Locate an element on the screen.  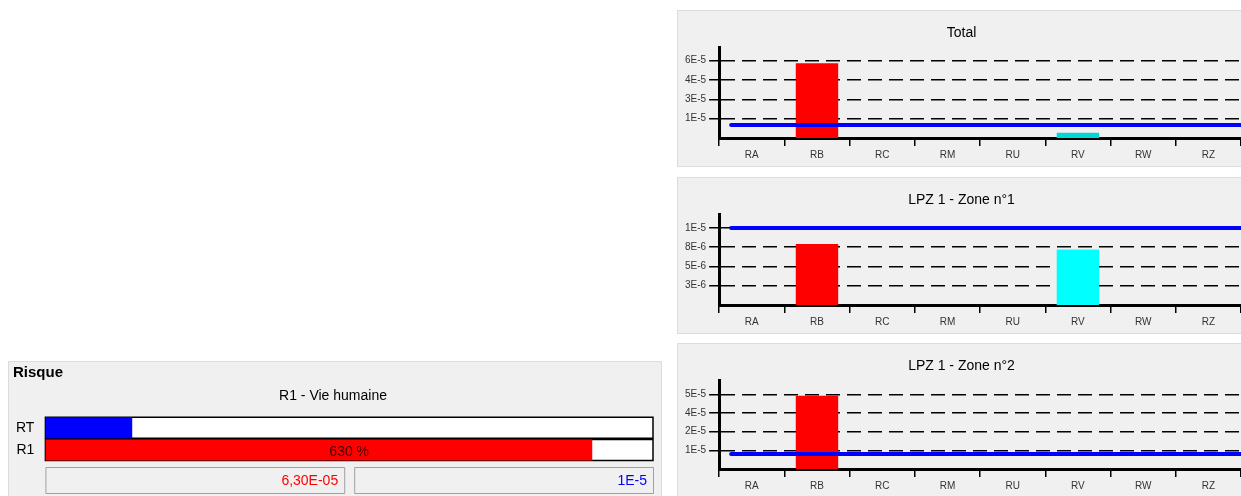
y-tick-label: RT is located at coordinates (25, 426).